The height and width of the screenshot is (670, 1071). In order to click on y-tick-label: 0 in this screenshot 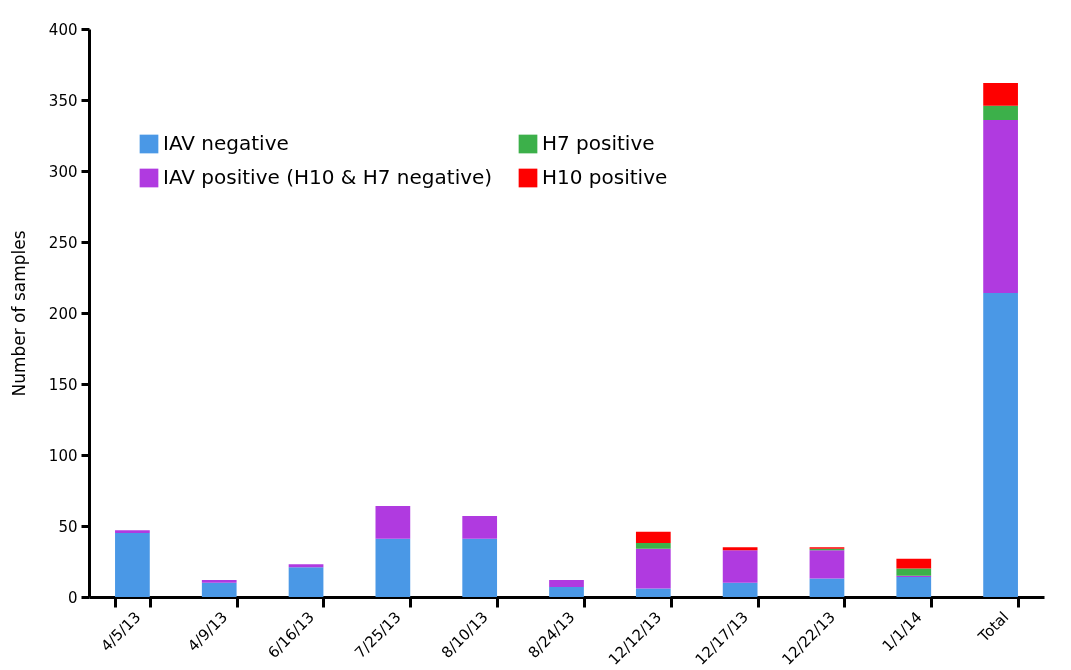, I will do `click(72, 597)`.